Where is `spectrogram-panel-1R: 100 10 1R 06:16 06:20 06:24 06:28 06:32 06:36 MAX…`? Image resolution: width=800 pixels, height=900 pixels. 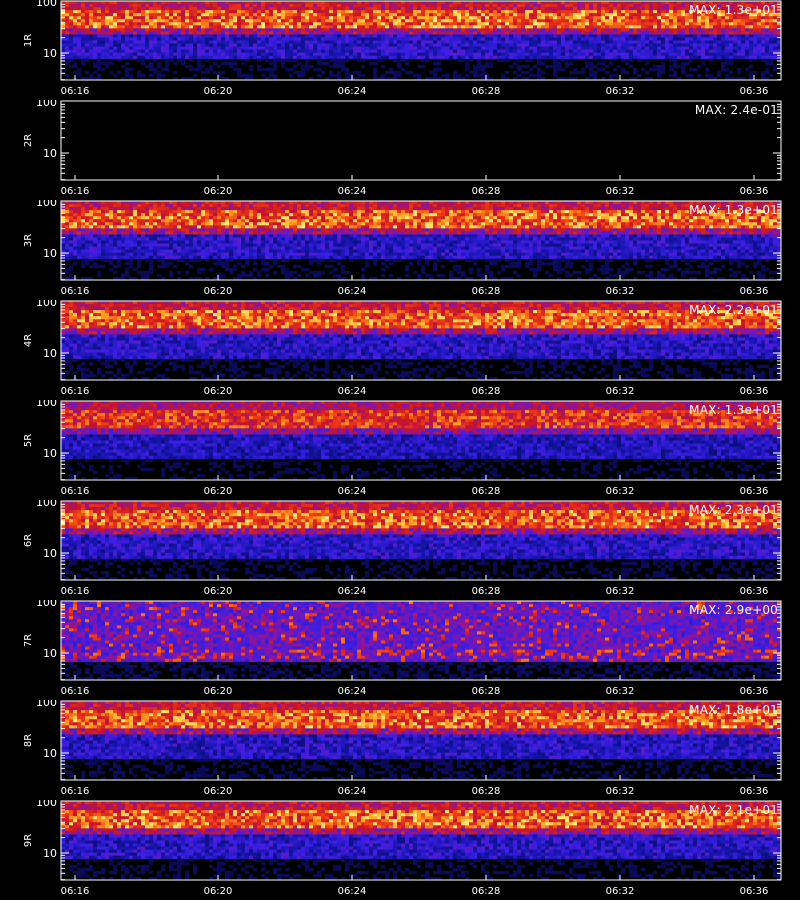
spectrogram-panel-1R: 100 10 1R 06:16 06:20 06:24 06:28 06:32 06:36 MAX… is located at coordinates (400, 50).